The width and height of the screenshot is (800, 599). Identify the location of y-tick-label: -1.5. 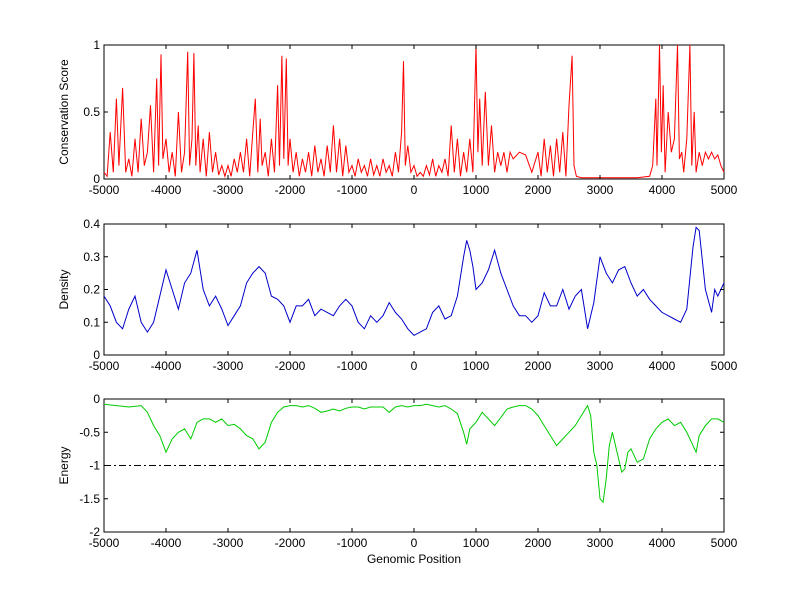
(89, 499).